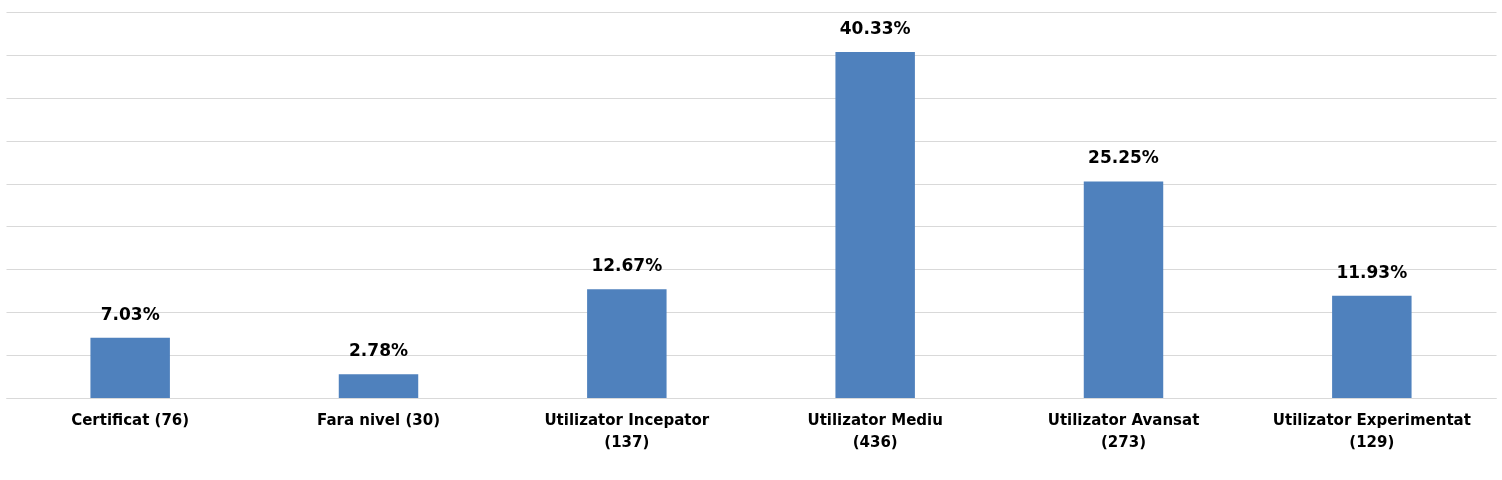  What do you see at coordinates (875, 28) in the screenshot?
I see `data-label: 40.33%` at bounding box center [875, 28].